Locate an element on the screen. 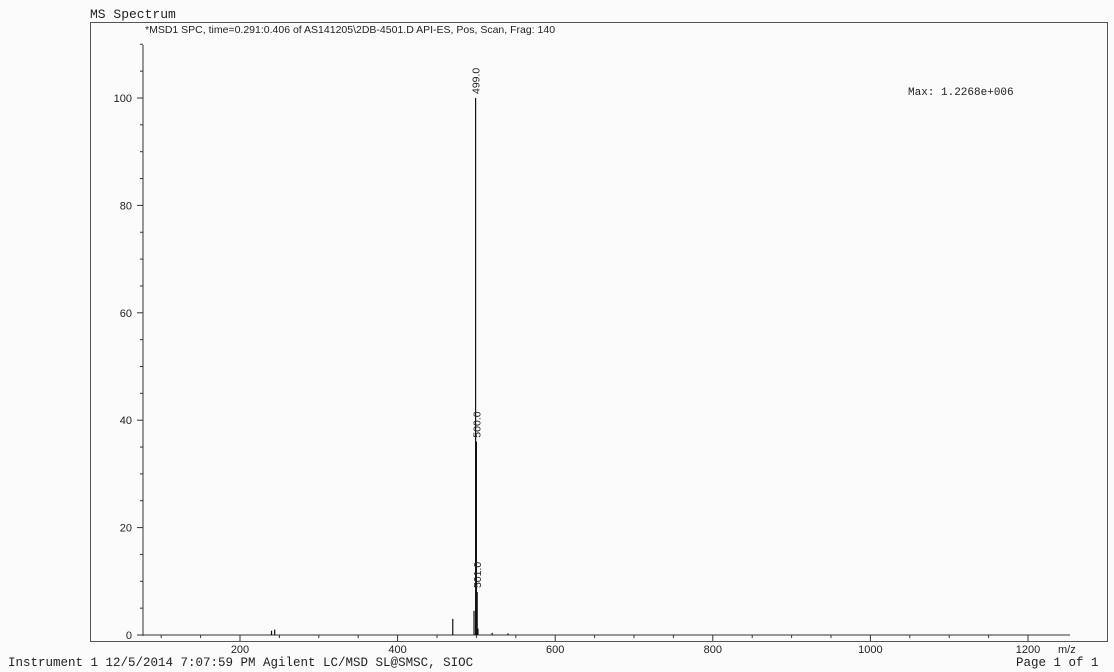 The width and height of the screenshot is (1114, 672). x-tick-label: 1000 is located at coordinates (870, 650).